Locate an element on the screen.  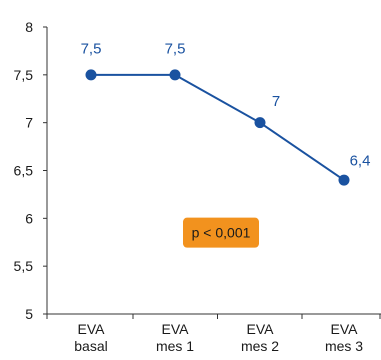
x-tick-label: EVA mes 3 is located at coordinates (344, 337).